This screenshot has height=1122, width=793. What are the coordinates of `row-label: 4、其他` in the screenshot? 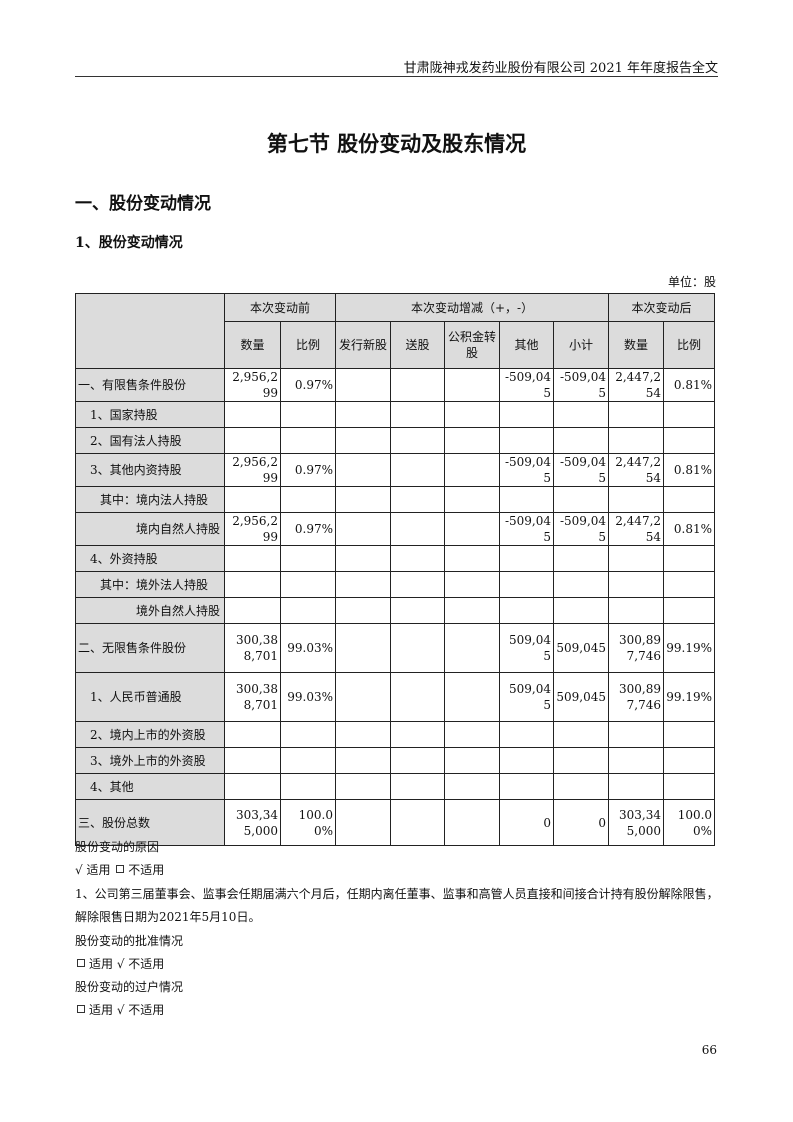 It's located at (150, 786).